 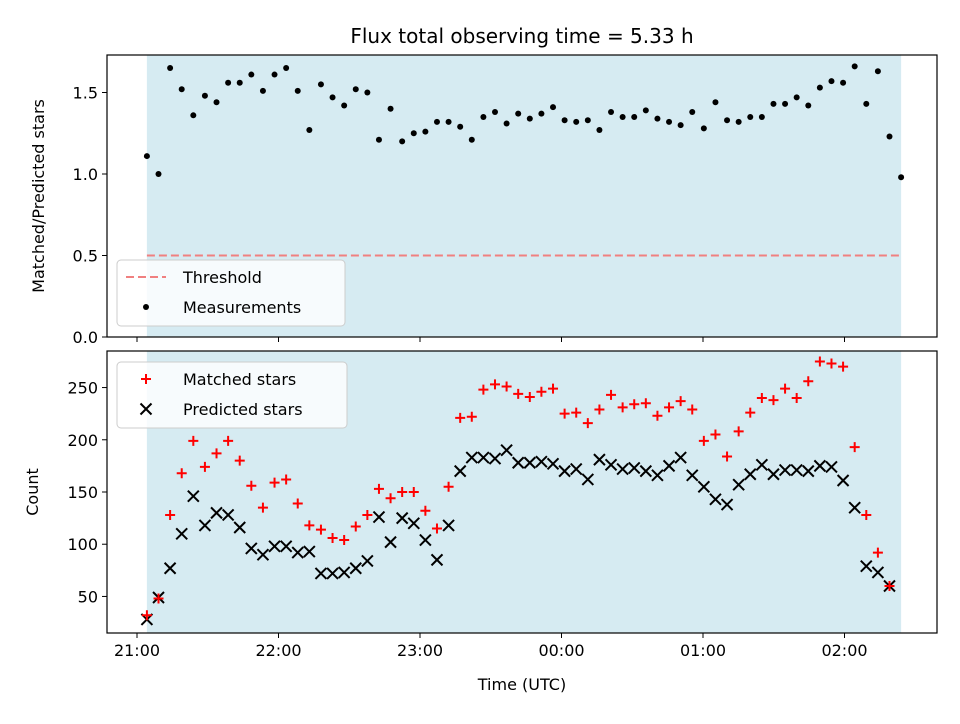 What do you see at coordinates (82, 440) in the screenshot?
I see `bottom-y-tick-label: 200` at bounding box center [82, 440].